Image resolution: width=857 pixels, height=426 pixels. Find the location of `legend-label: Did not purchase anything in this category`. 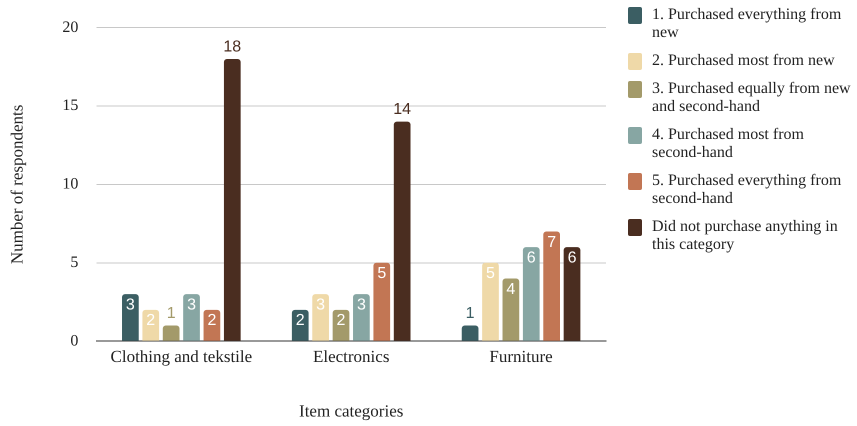

legend-label: Did not purchase anything in this category is located at coordinates (745, 236).